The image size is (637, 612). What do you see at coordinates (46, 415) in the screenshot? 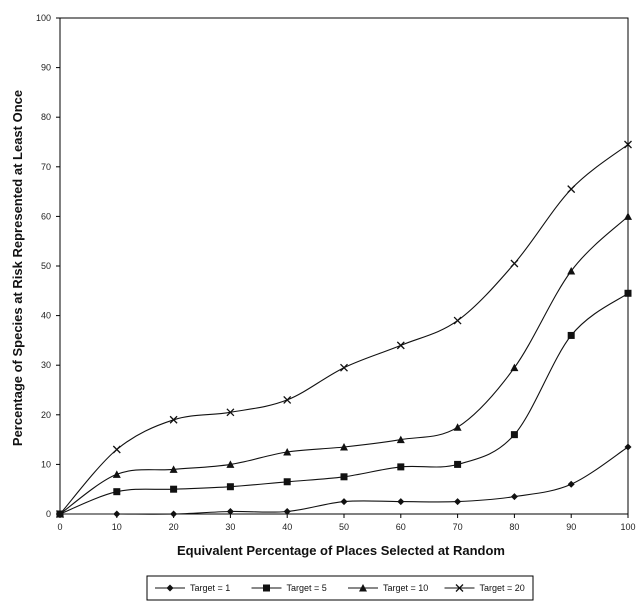
I see `y-tick-label: 20` at bounding box center [46, 415].